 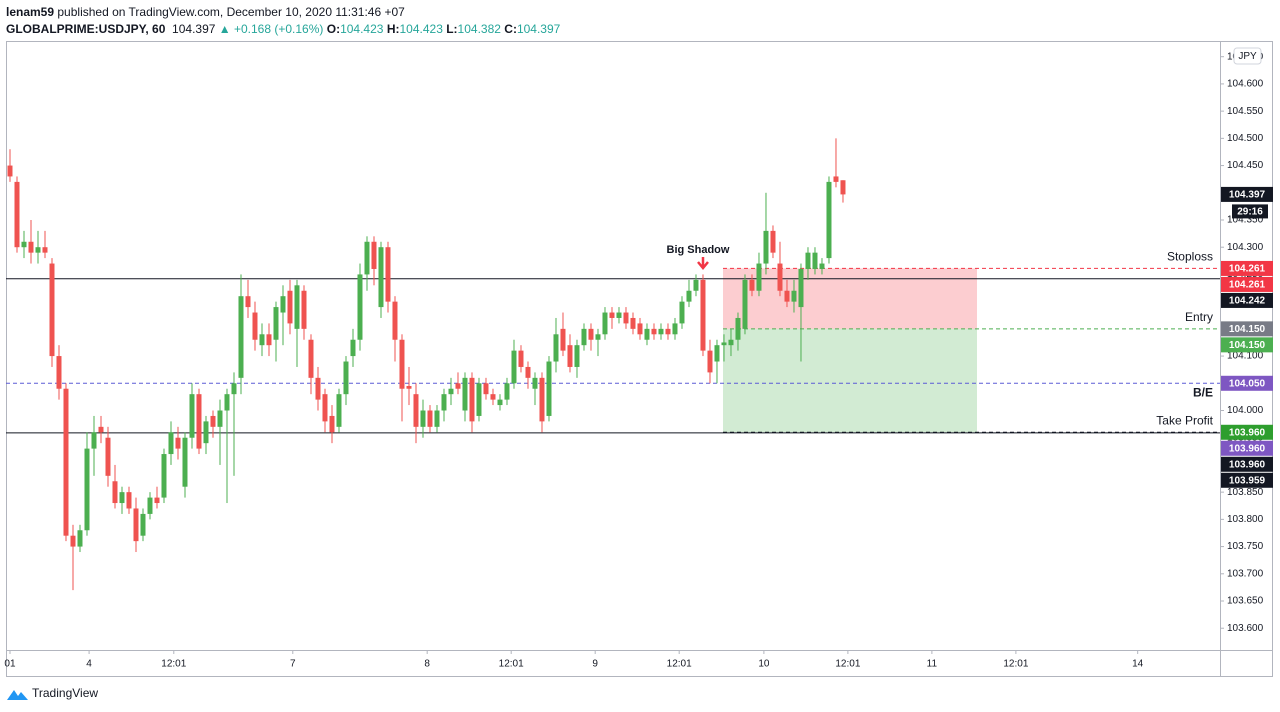 What do you see at coordinates (850, 380) in the screenshot?
I see `reward-zone` at bounding box center [850, 380].